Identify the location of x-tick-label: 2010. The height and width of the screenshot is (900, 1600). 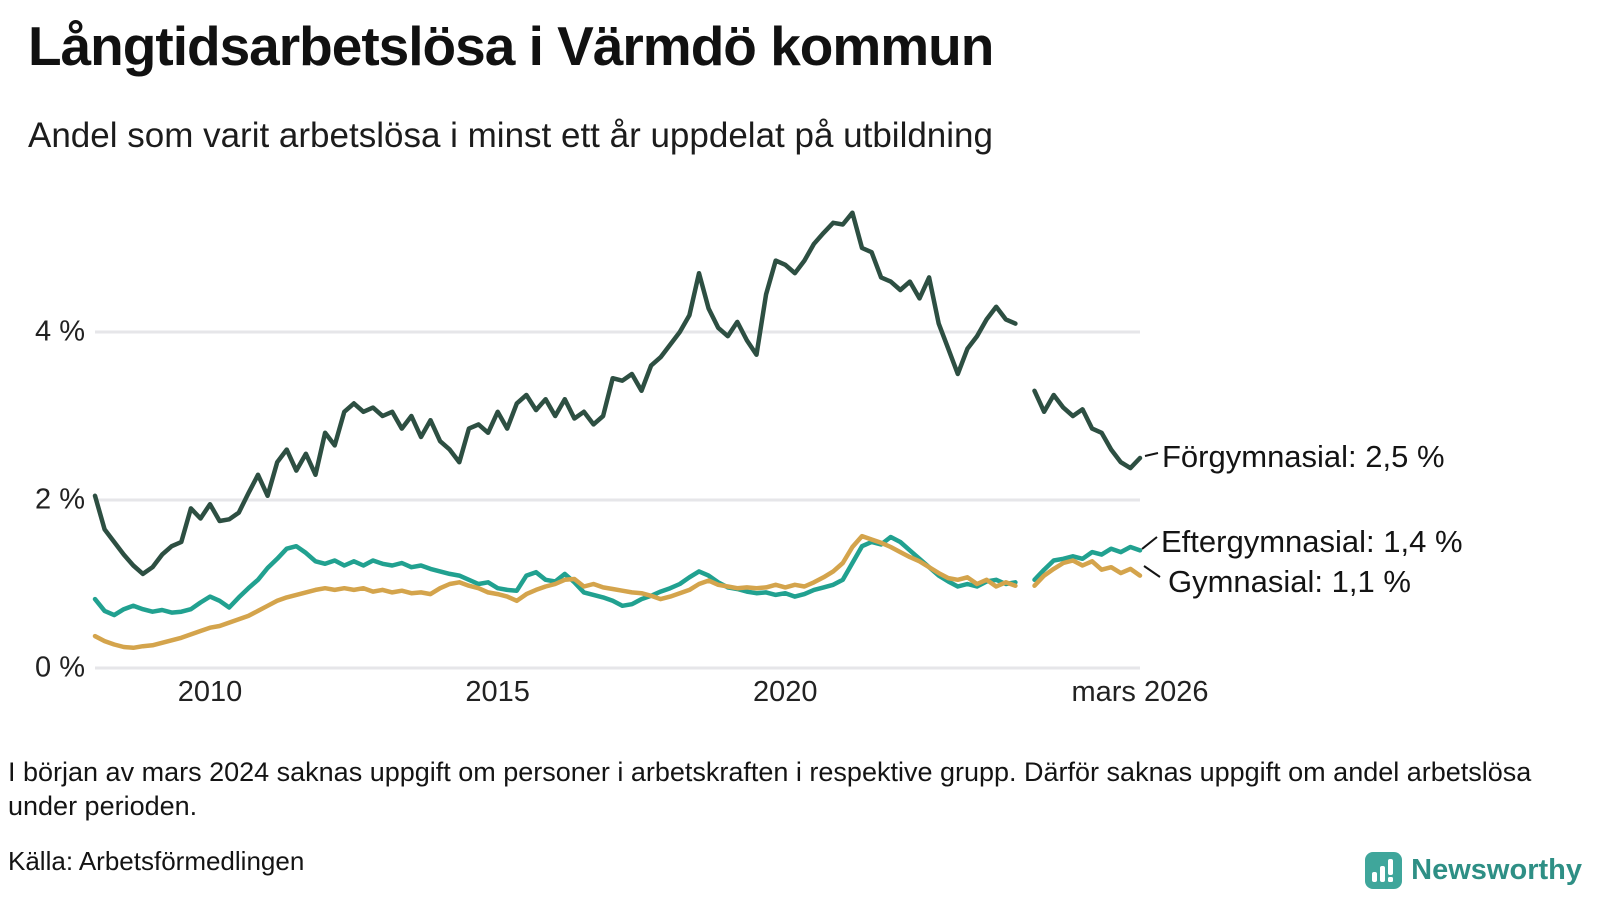
(210, 692).